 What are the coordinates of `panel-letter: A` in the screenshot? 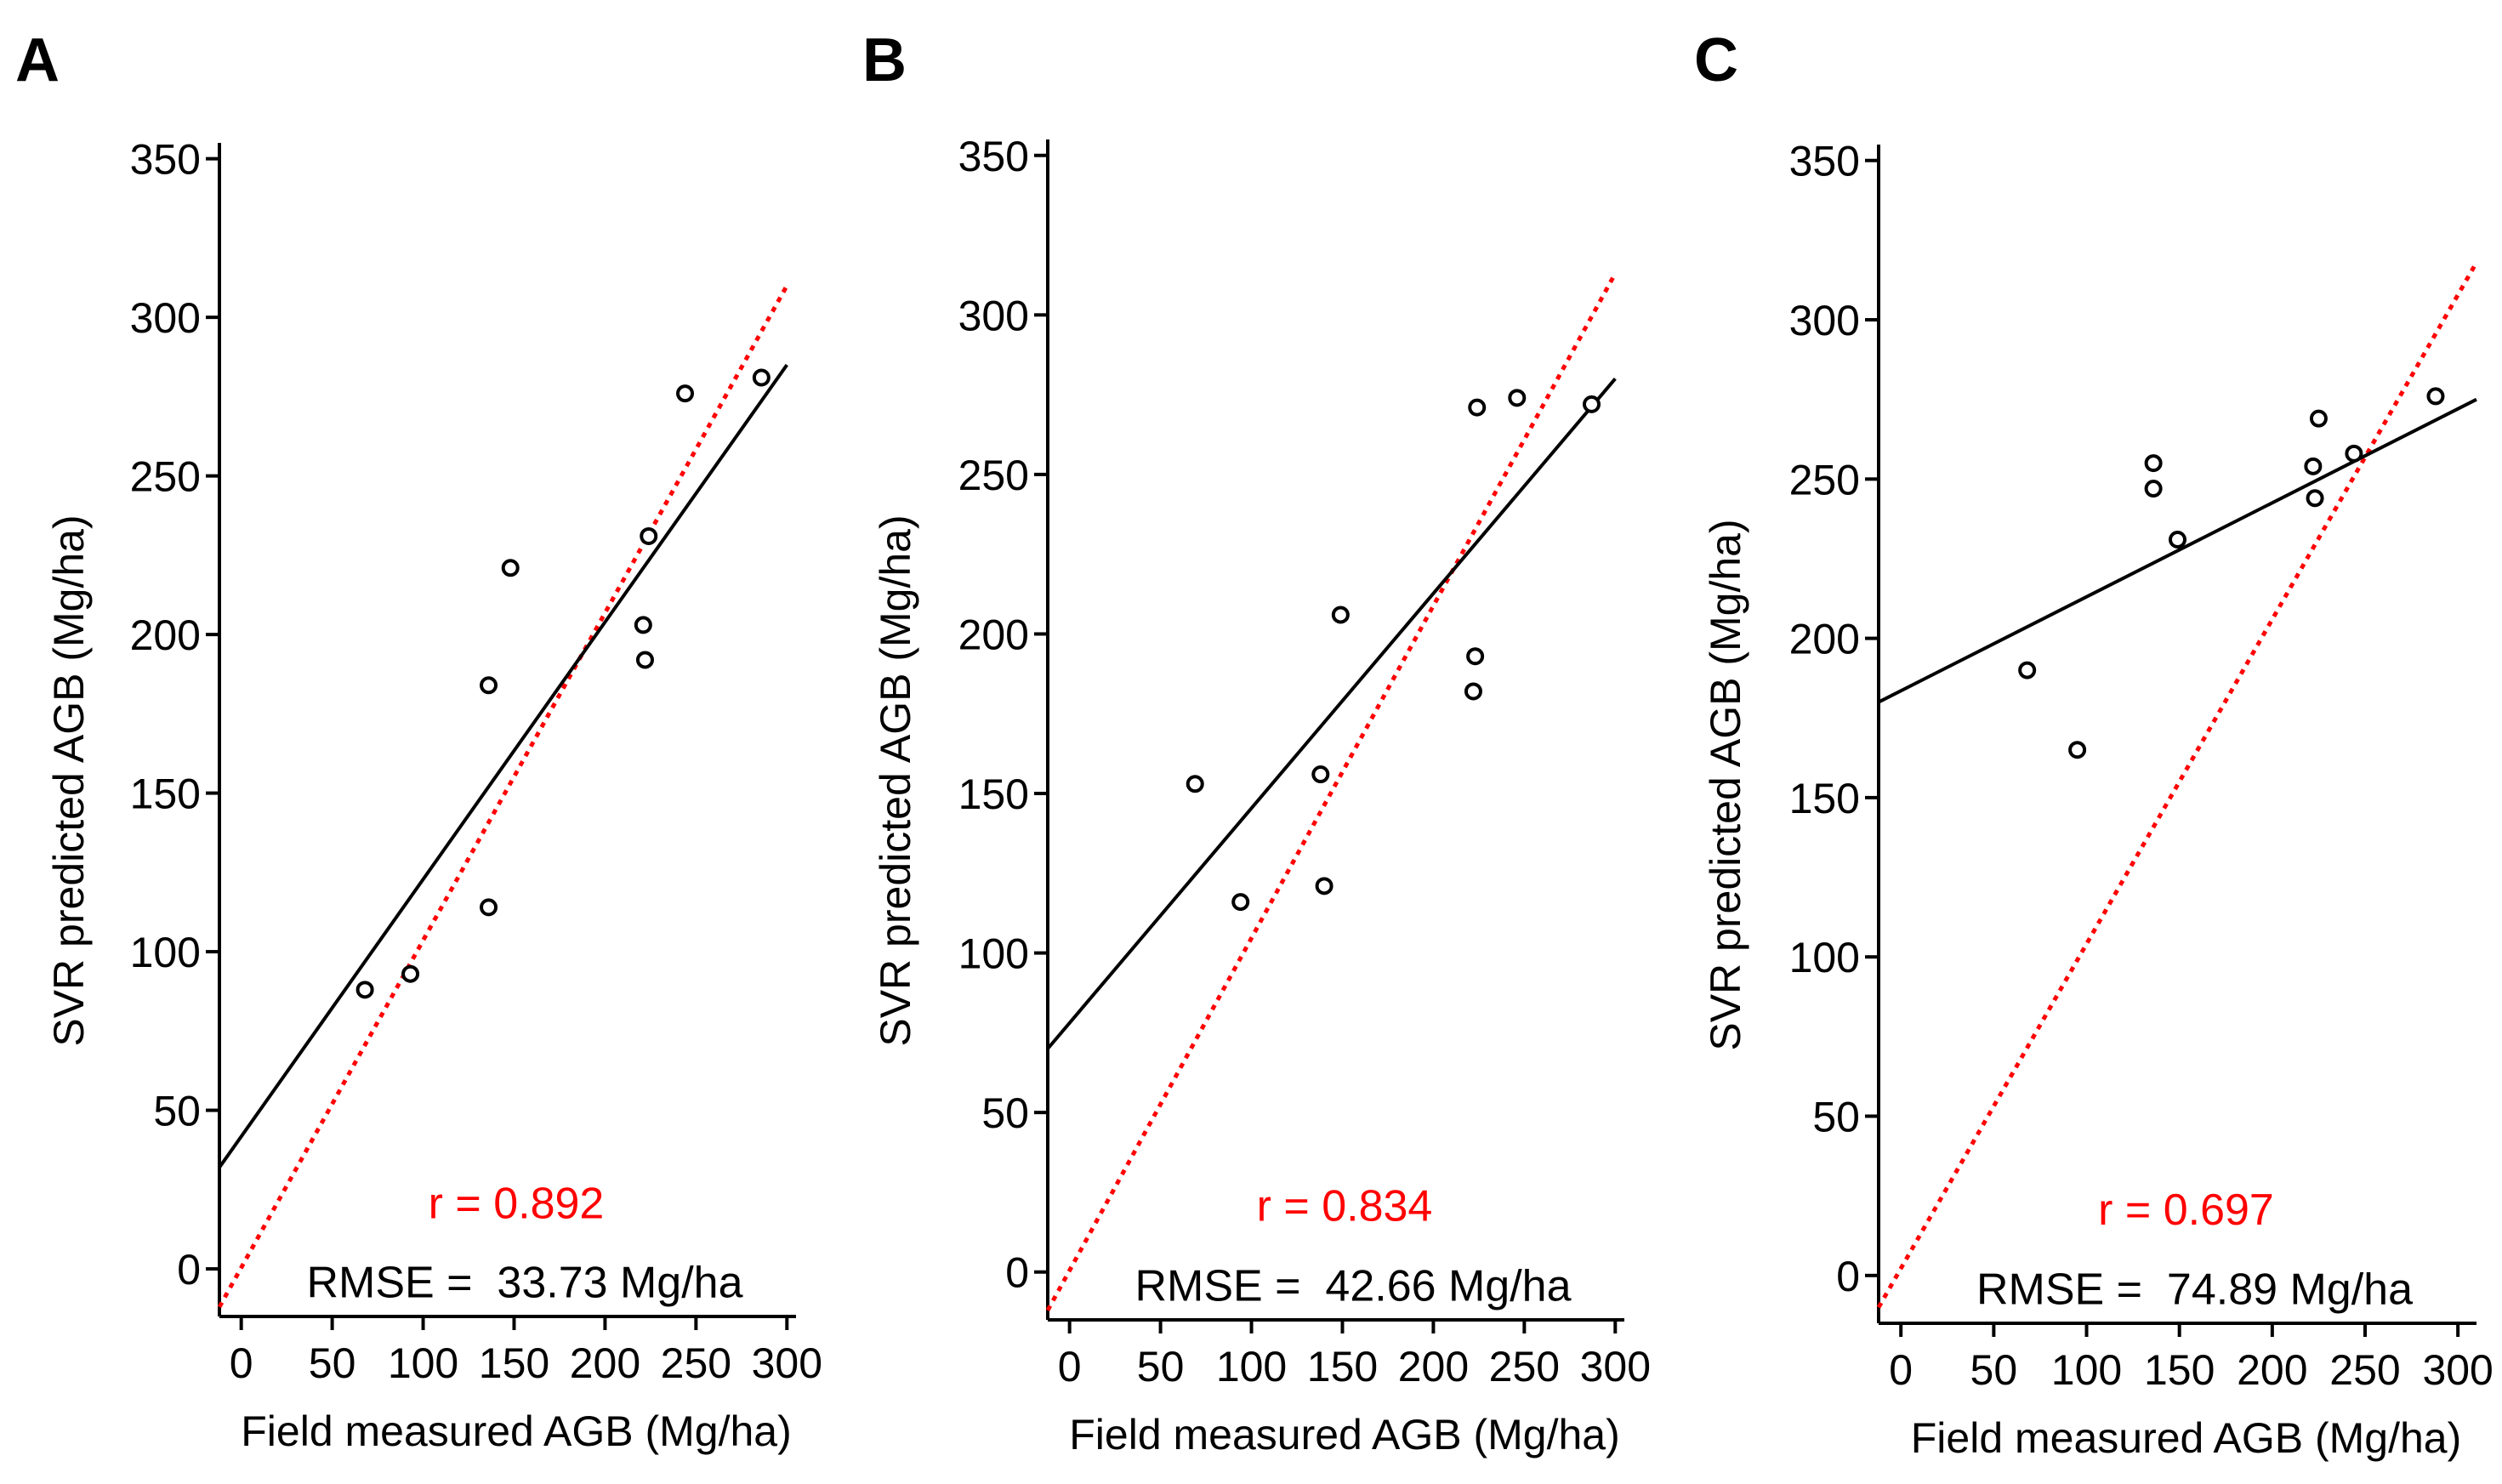 It's located at (37, 60).